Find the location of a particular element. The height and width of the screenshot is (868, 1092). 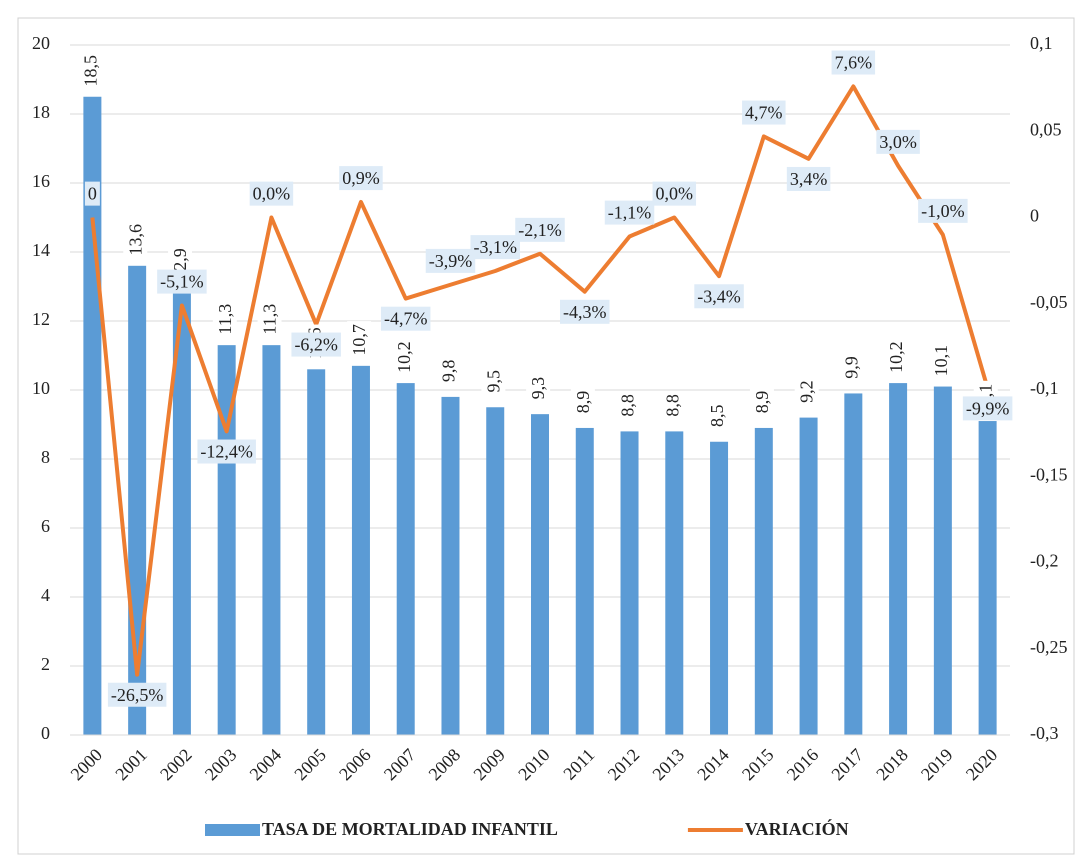

line-value-label-group: -3,4% is located at coordinates (719, 296).